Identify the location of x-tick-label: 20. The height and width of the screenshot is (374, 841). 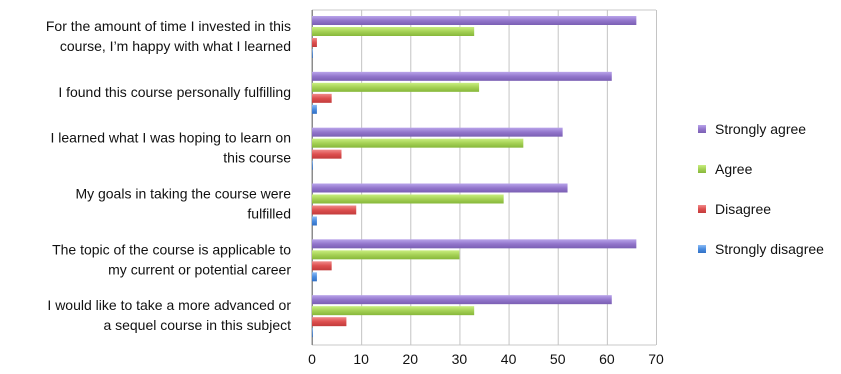
(410, 359).